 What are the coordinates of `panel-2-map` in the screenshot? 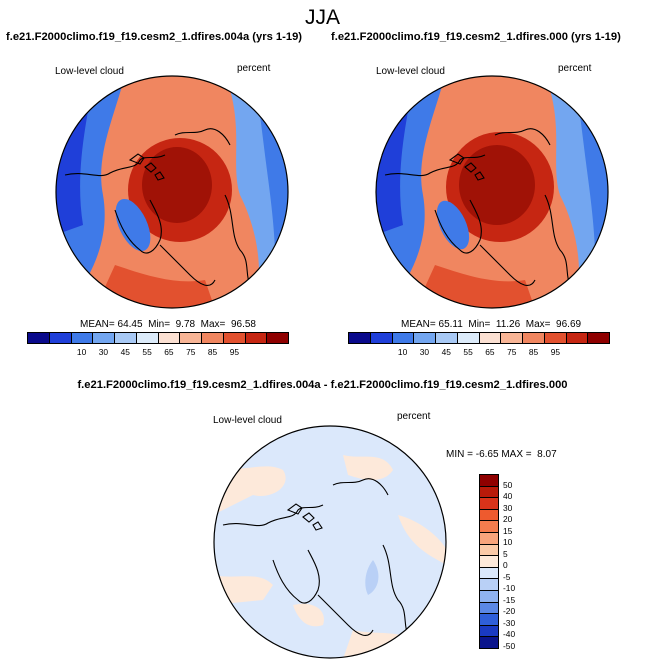 It's located at (492, 192).